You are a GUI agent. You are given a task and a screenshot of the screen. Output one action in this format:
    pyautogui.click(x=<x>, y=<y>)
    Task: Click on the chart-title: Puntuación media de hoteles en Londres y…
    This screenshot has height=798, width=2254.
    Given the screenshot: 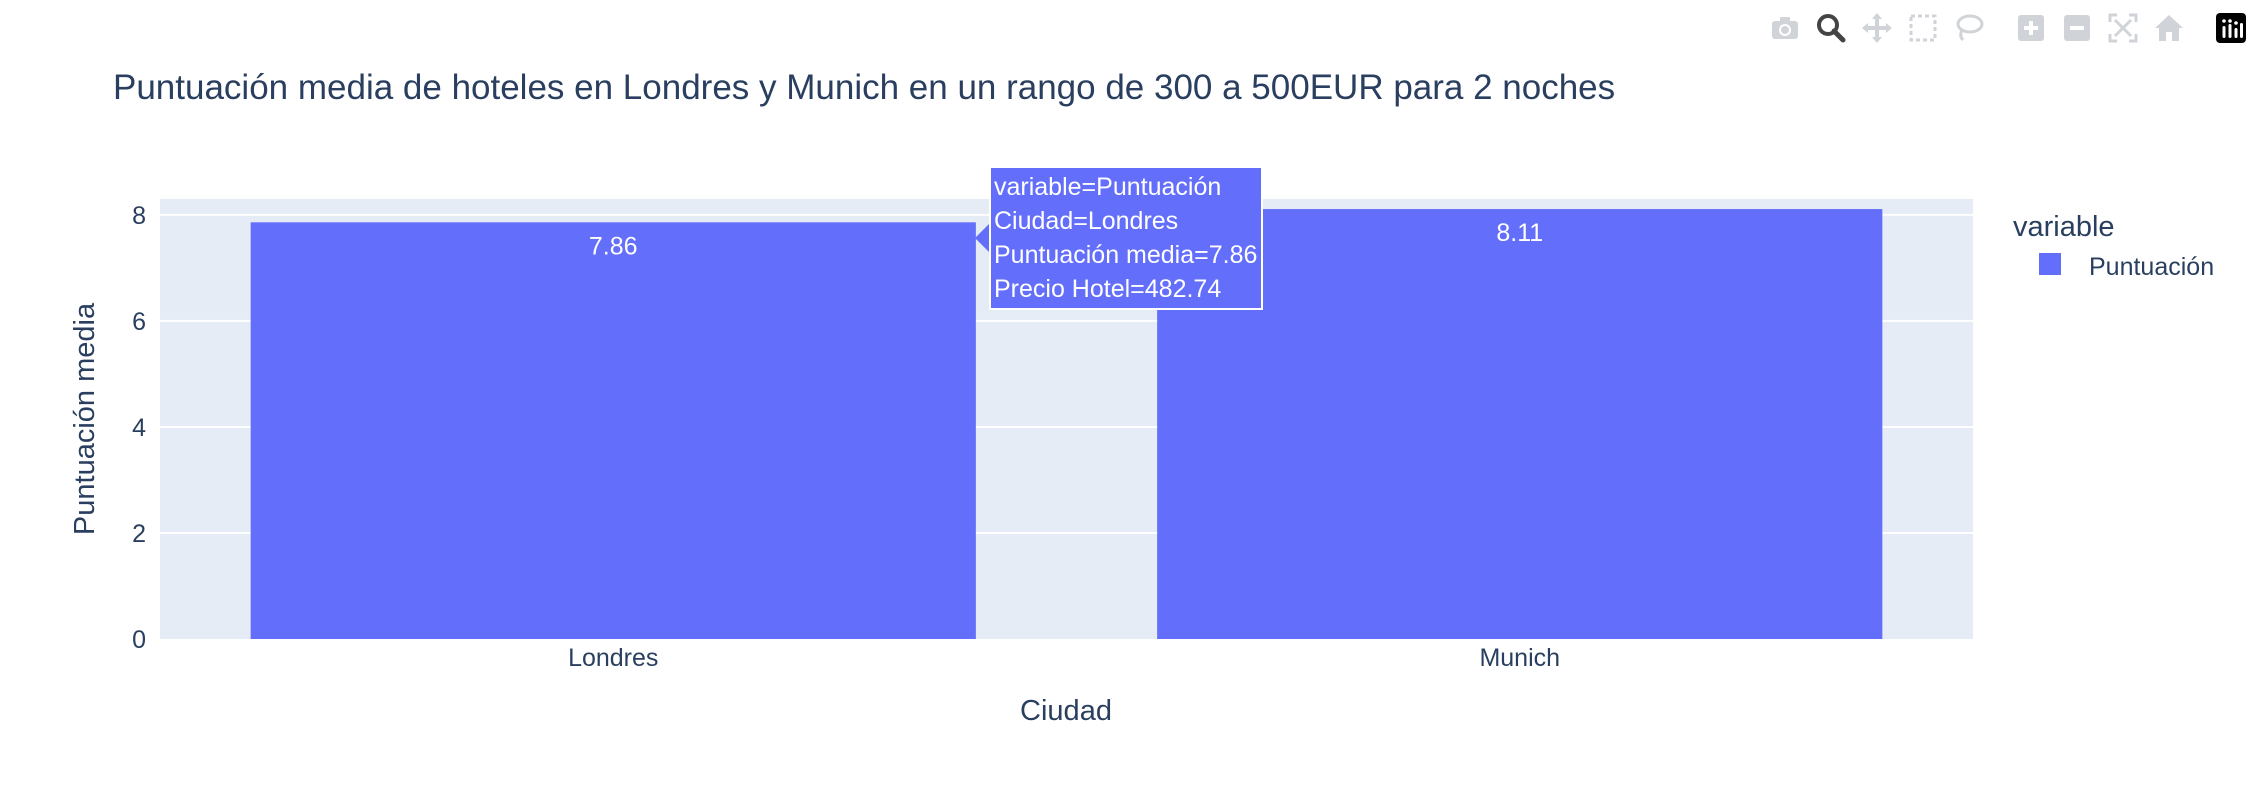 What is the action you would take?
    pyautogui.click(x=864, y=87)
    